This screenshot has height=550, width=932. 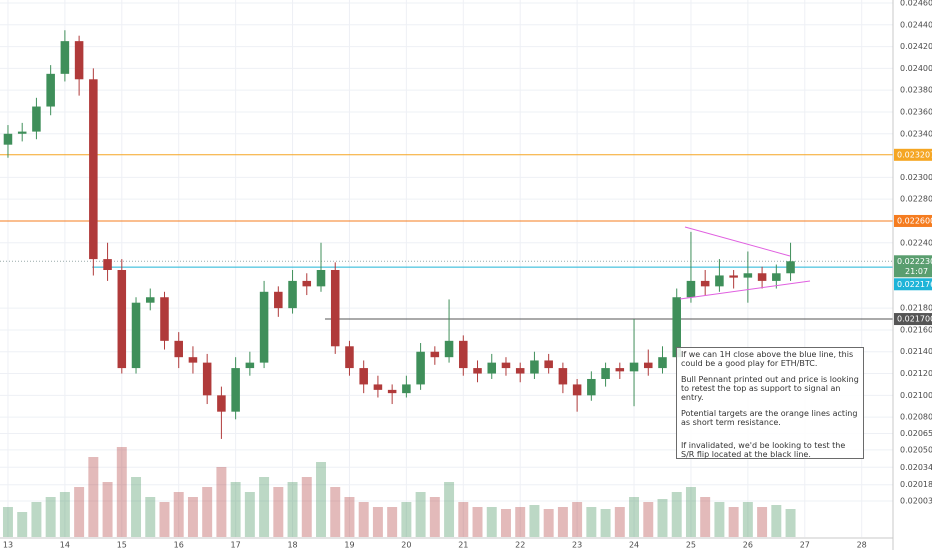 What do you see at coordinates (399, 492) in the screenshot?
I see `volume-pane` at bounding box center [399, 492].